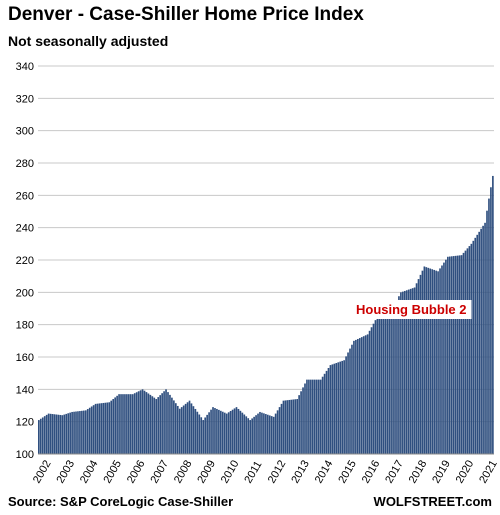 This screenshot has width=500, height=515. What do you see at coordinates (25, 423) in the screenshot?
I see `y-tick-label: 120` at bounding box center [25, 423].